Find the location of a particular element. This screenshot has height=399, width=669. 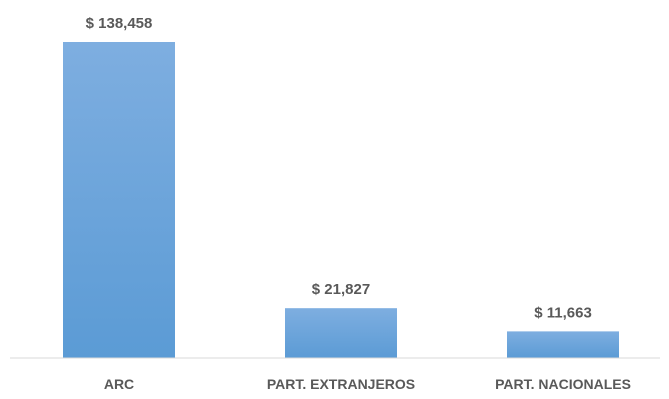

category-label-2: PART. NACIONALES is located at coordinates (563, 384).